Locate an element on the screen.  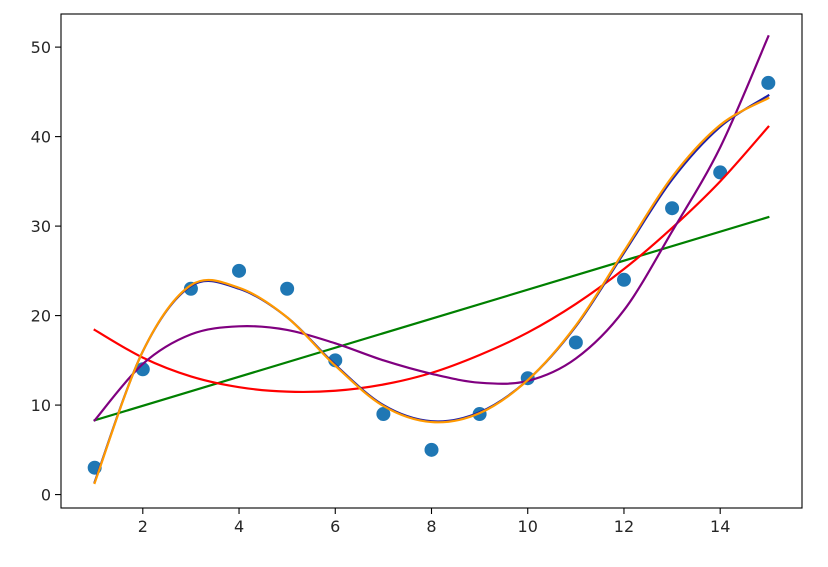
y-tick-label: 50 is located at coordinates (41, 47).